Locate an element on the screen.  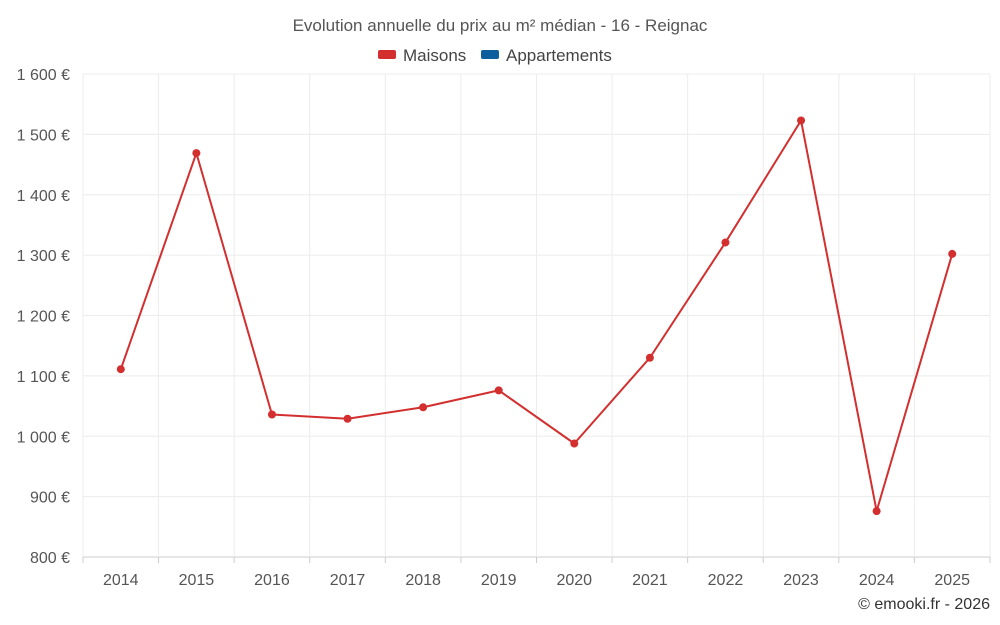
legend-swatch-maisons is located at coordinates (387, 54).